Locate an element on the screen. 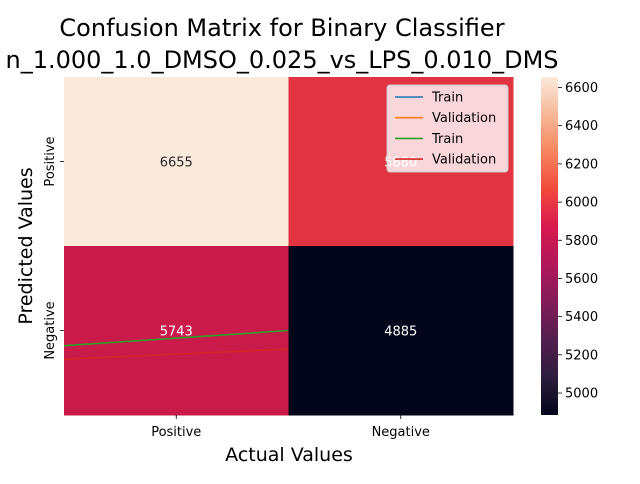 The image size is (640, 484). colorbar-tick-label: 5400 is located at coordinates (581, 317).